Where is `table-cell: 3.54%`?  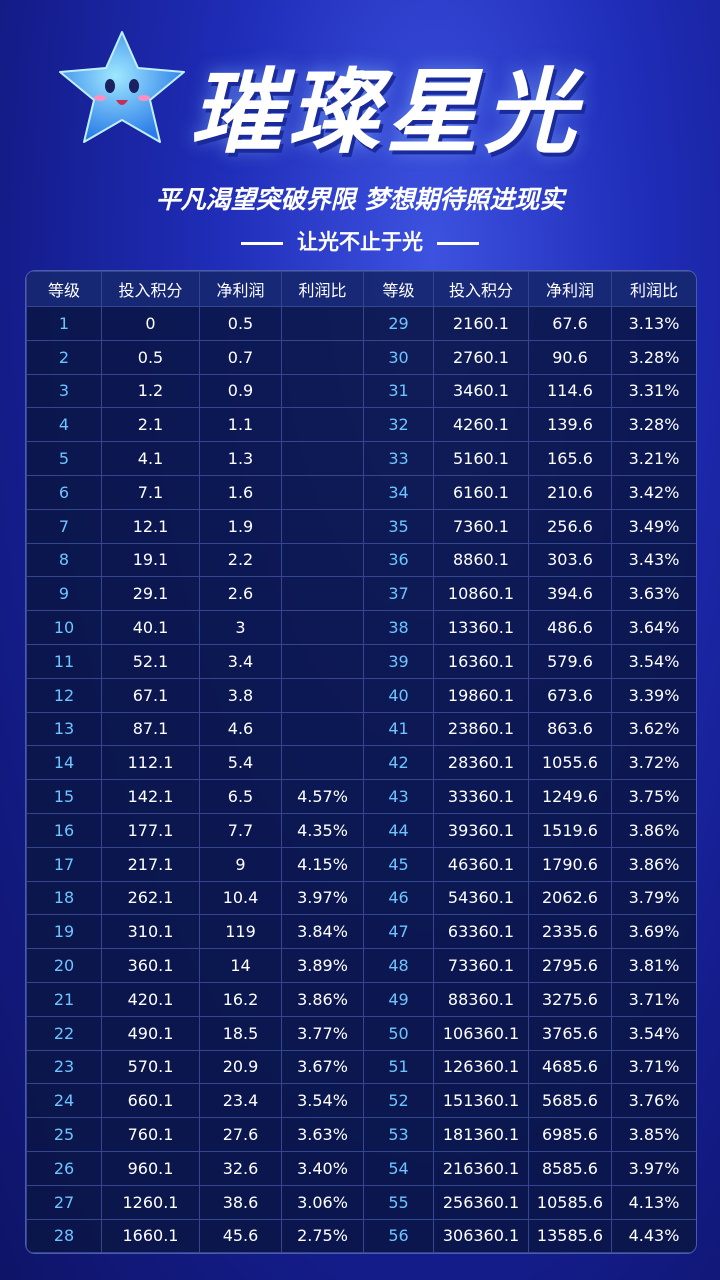 table-cell: 3.54% is located at coordinates (322, 1101).